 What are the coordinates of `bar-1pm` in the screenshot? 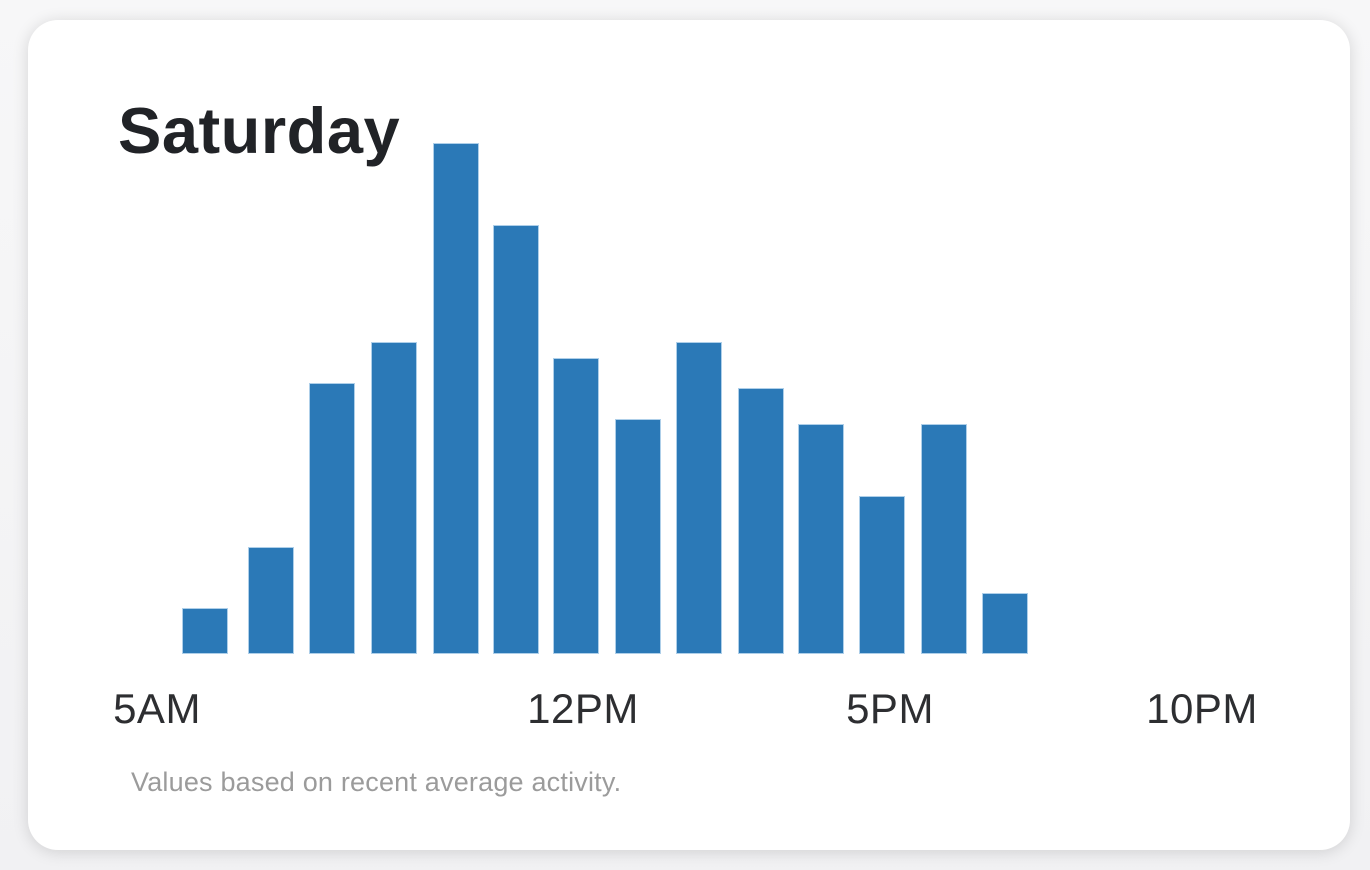 It's located at (638, 536).